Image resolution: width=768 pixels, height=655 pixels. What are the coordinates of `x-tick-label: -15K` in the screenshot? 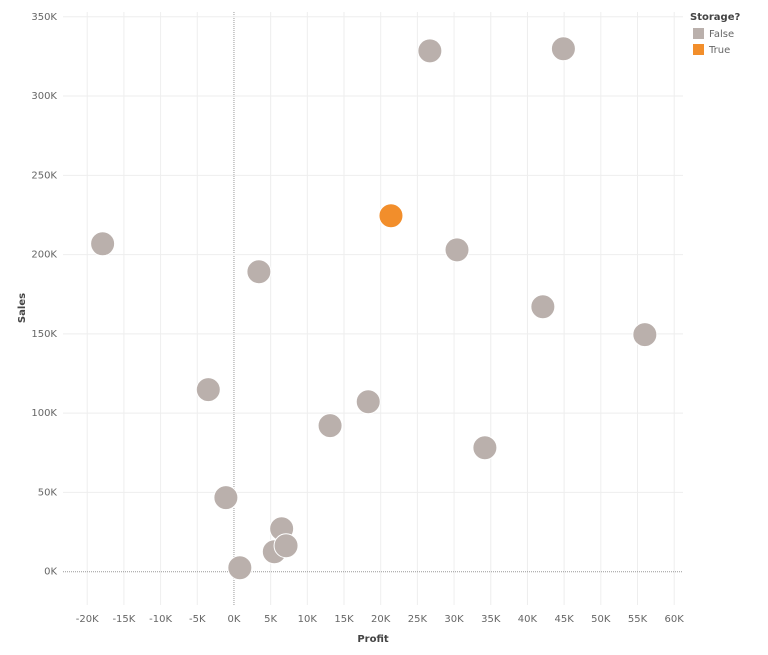 It's located at (123, 619).